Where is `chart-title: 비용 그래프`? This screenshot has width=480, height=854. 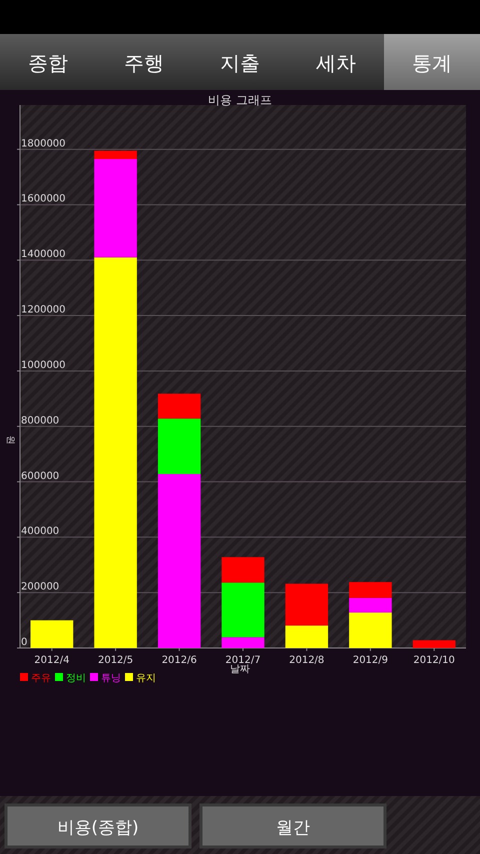
chart-title: 비용 그래프 is located at coordinates (240, 100).